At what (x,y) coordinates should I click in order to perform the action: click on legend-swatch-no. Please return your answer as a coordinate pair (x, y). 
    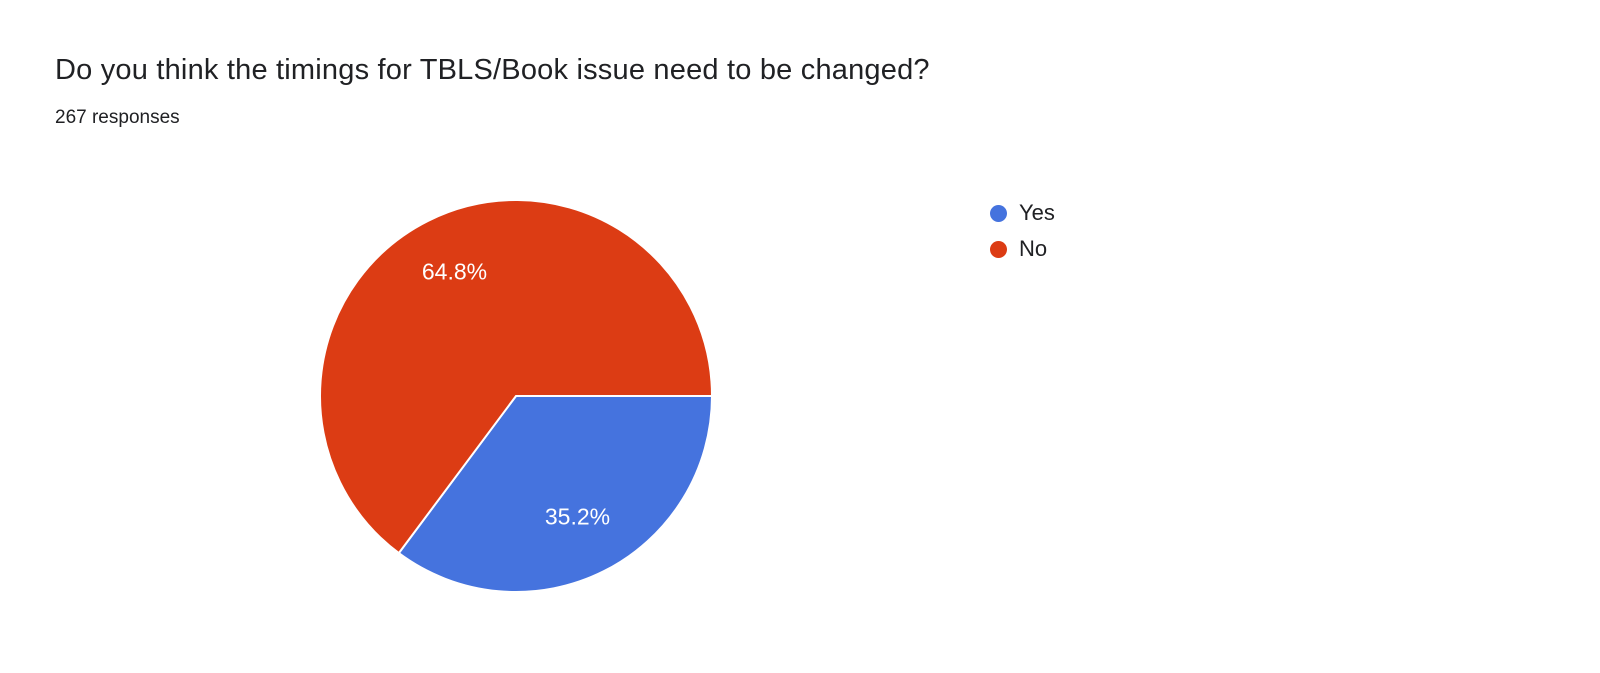
    Looking at the image, I should click on (998, 249).